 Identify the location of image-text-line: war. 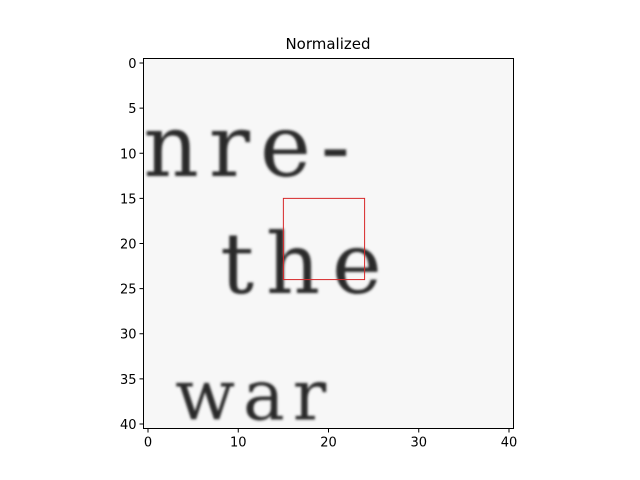
(254, 395).